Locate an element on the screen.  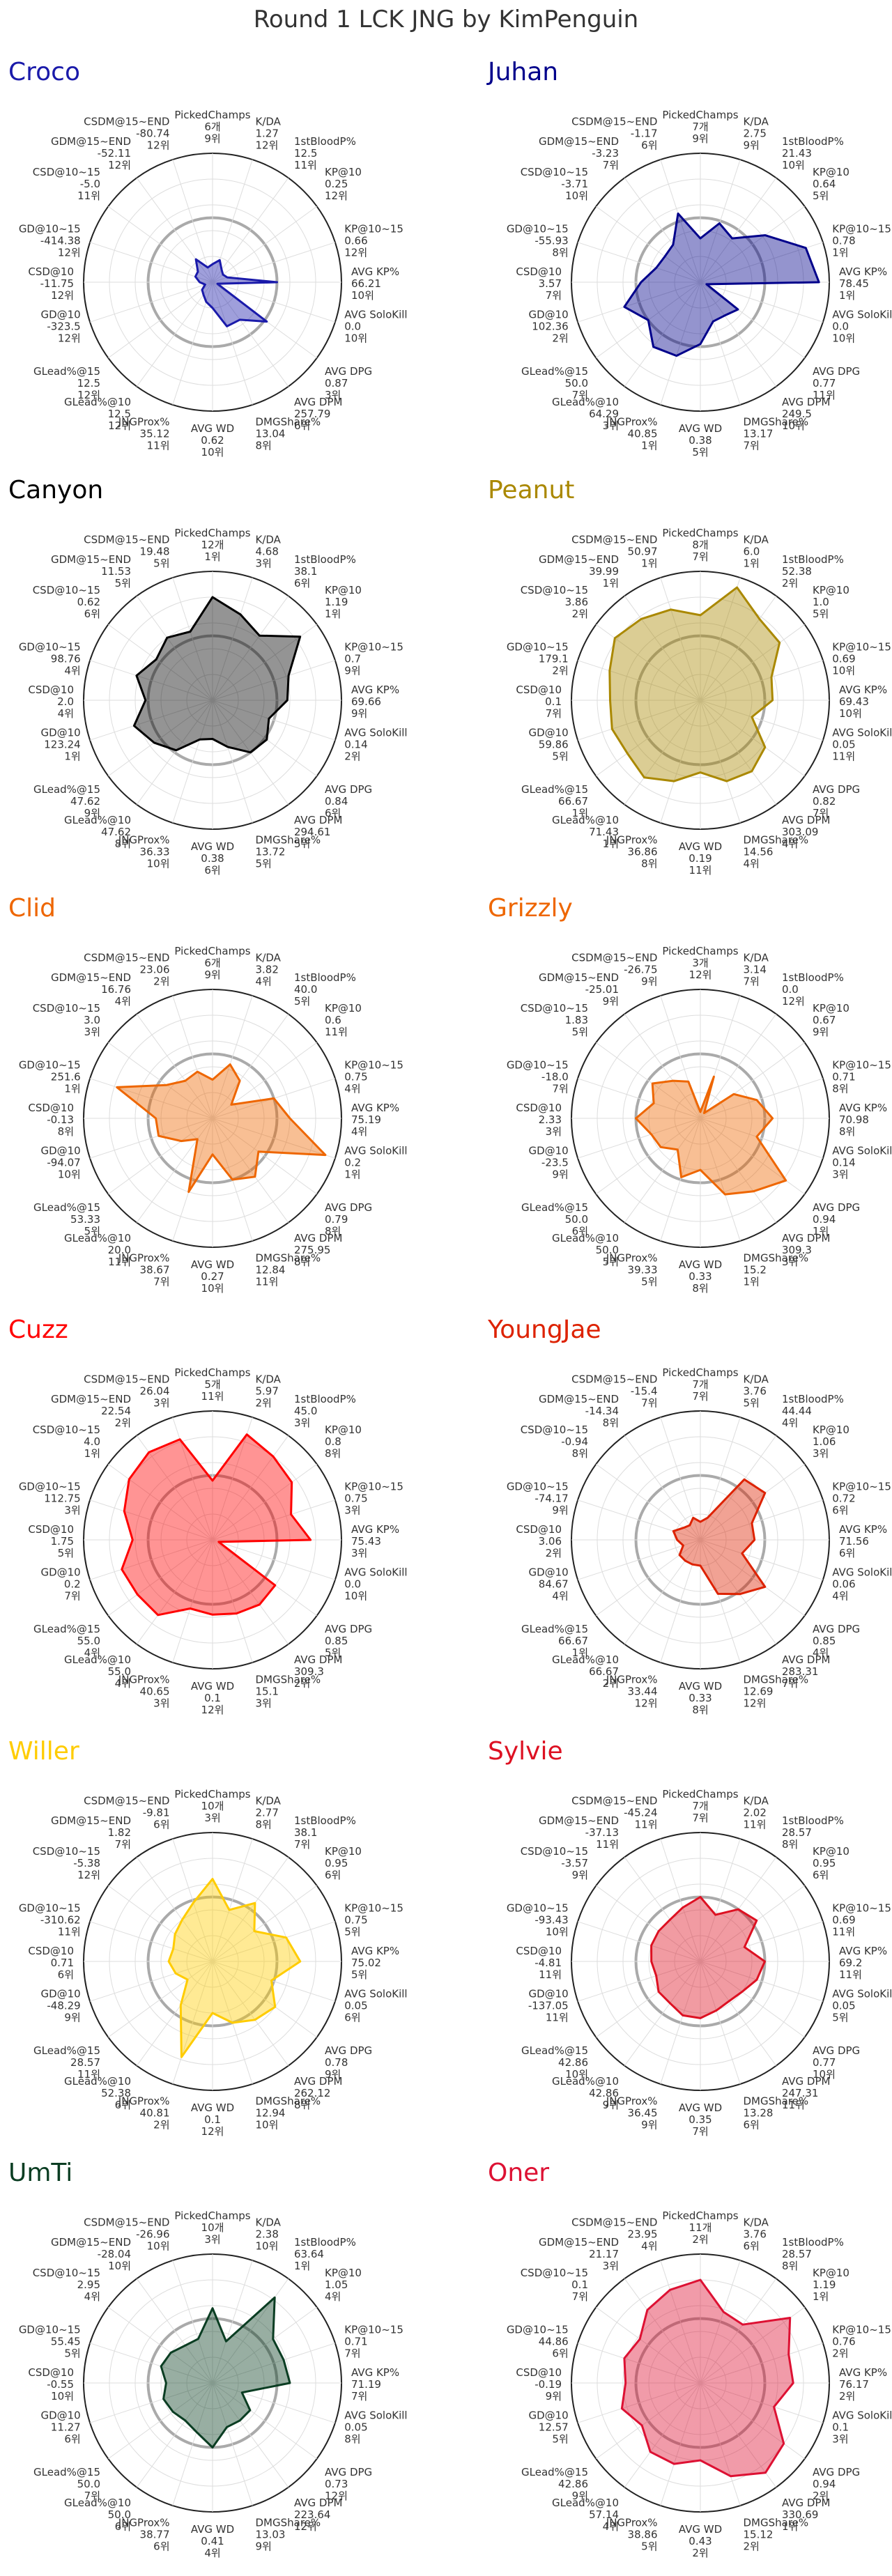
metric-label: GD@10 -23.5 9위 is located at coordinates (548, 1162).